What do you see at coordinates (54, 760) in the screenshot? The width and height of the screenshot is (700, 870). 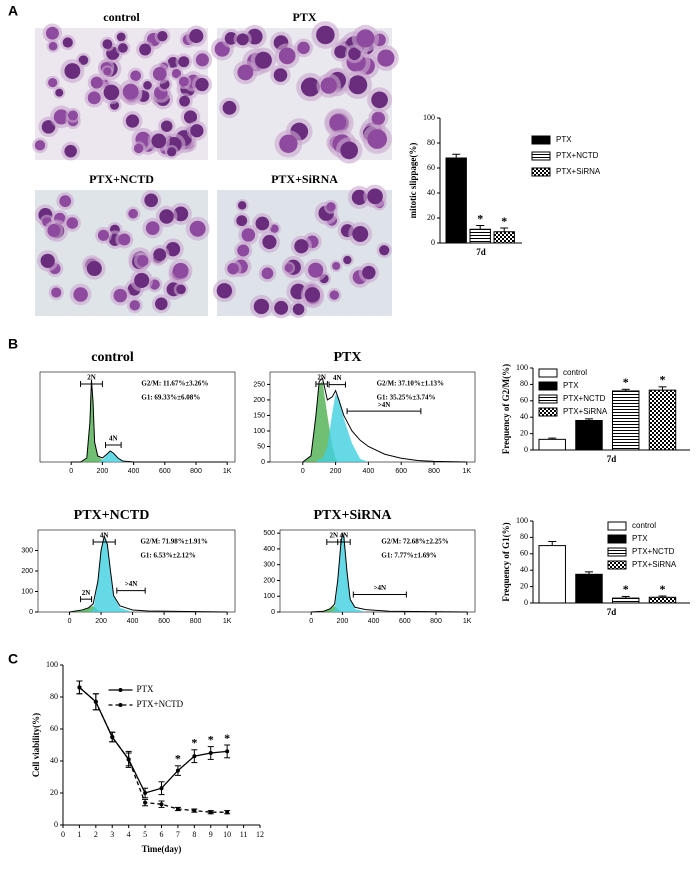 I see `y-tick-label: 40` at bounding box center [54, 760].